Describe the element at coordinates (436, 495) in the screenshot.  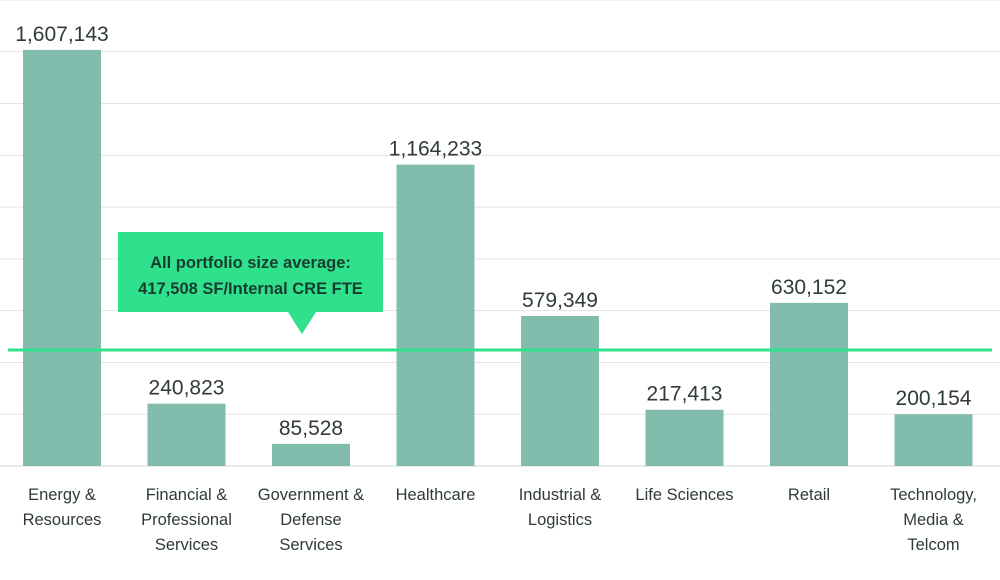
I see `category-label: Healthcare` at that location.